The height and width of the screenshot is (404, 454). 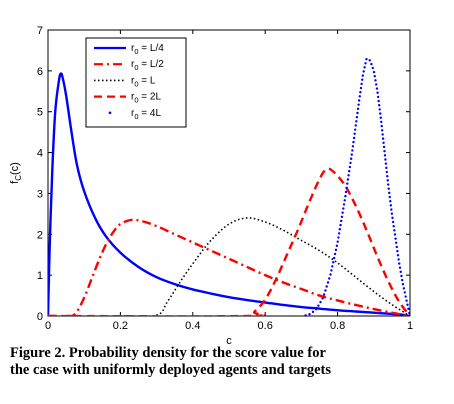 I want to click on legend-label: r0 = L/2, so click(x=147, y=65).